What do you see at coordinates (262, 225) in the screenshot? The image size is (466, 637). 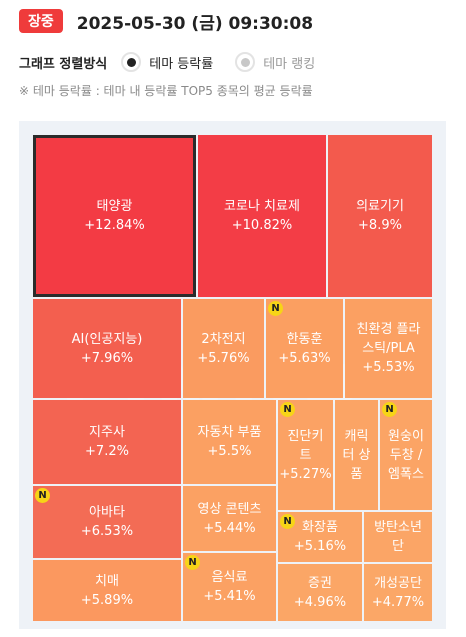 I see `theme-rate: +10.82%` at bounding box center [262, 225].